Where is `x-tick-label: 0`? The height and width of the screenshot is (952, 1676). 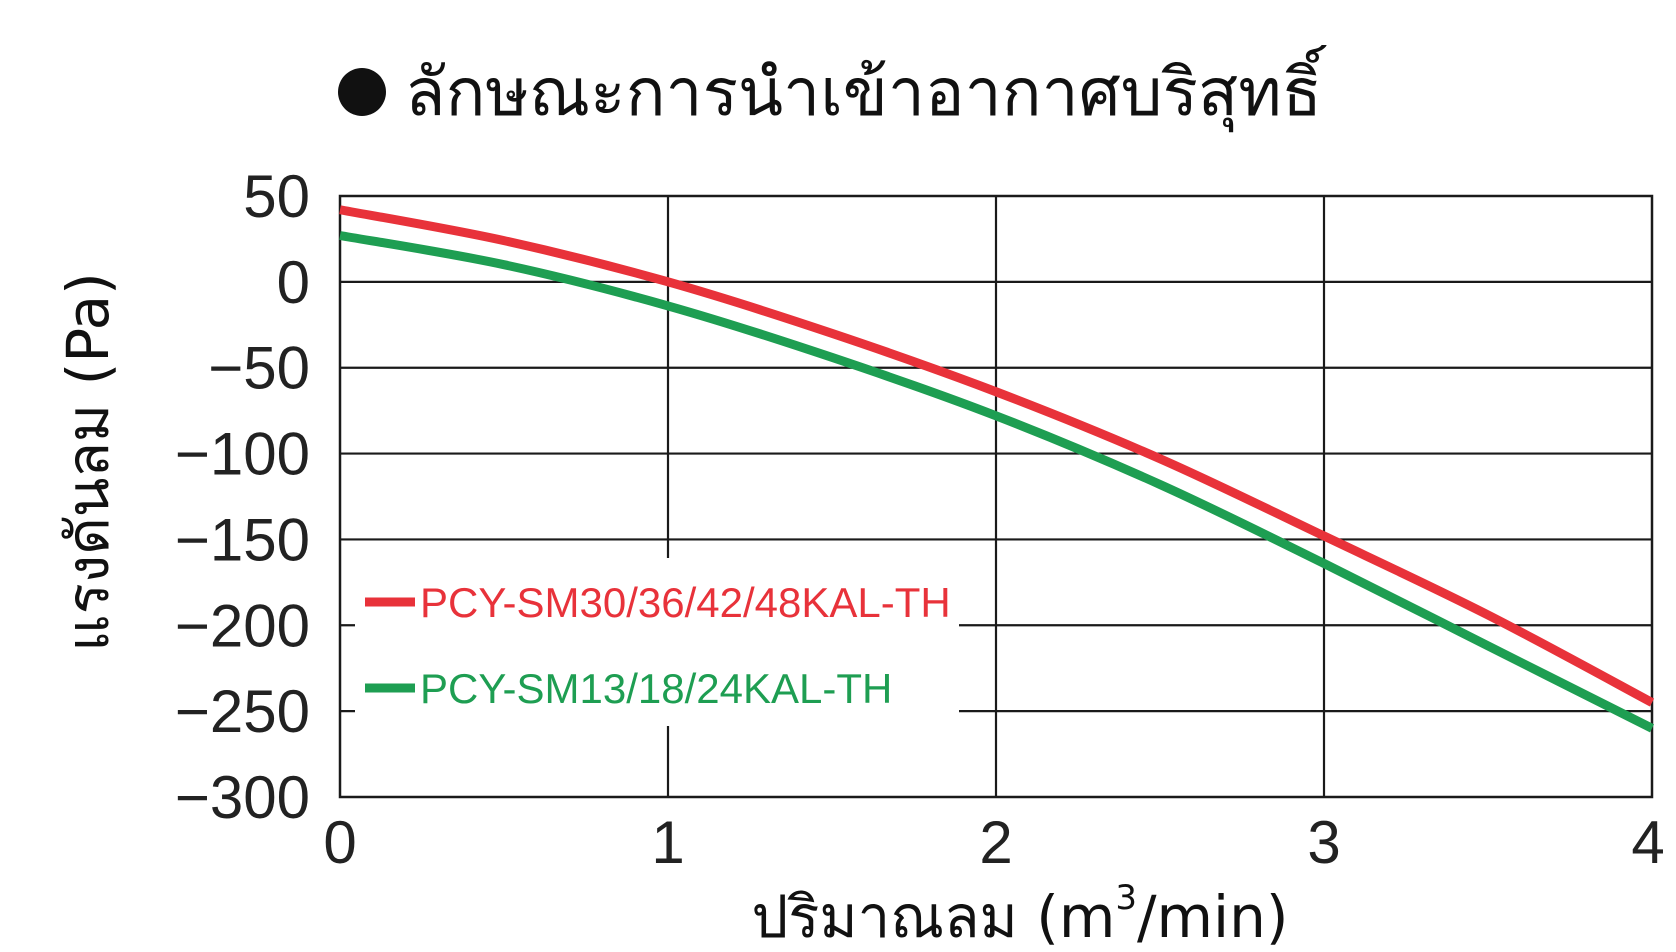 x-tick-label: 0 is located at coordinates (339, 842).